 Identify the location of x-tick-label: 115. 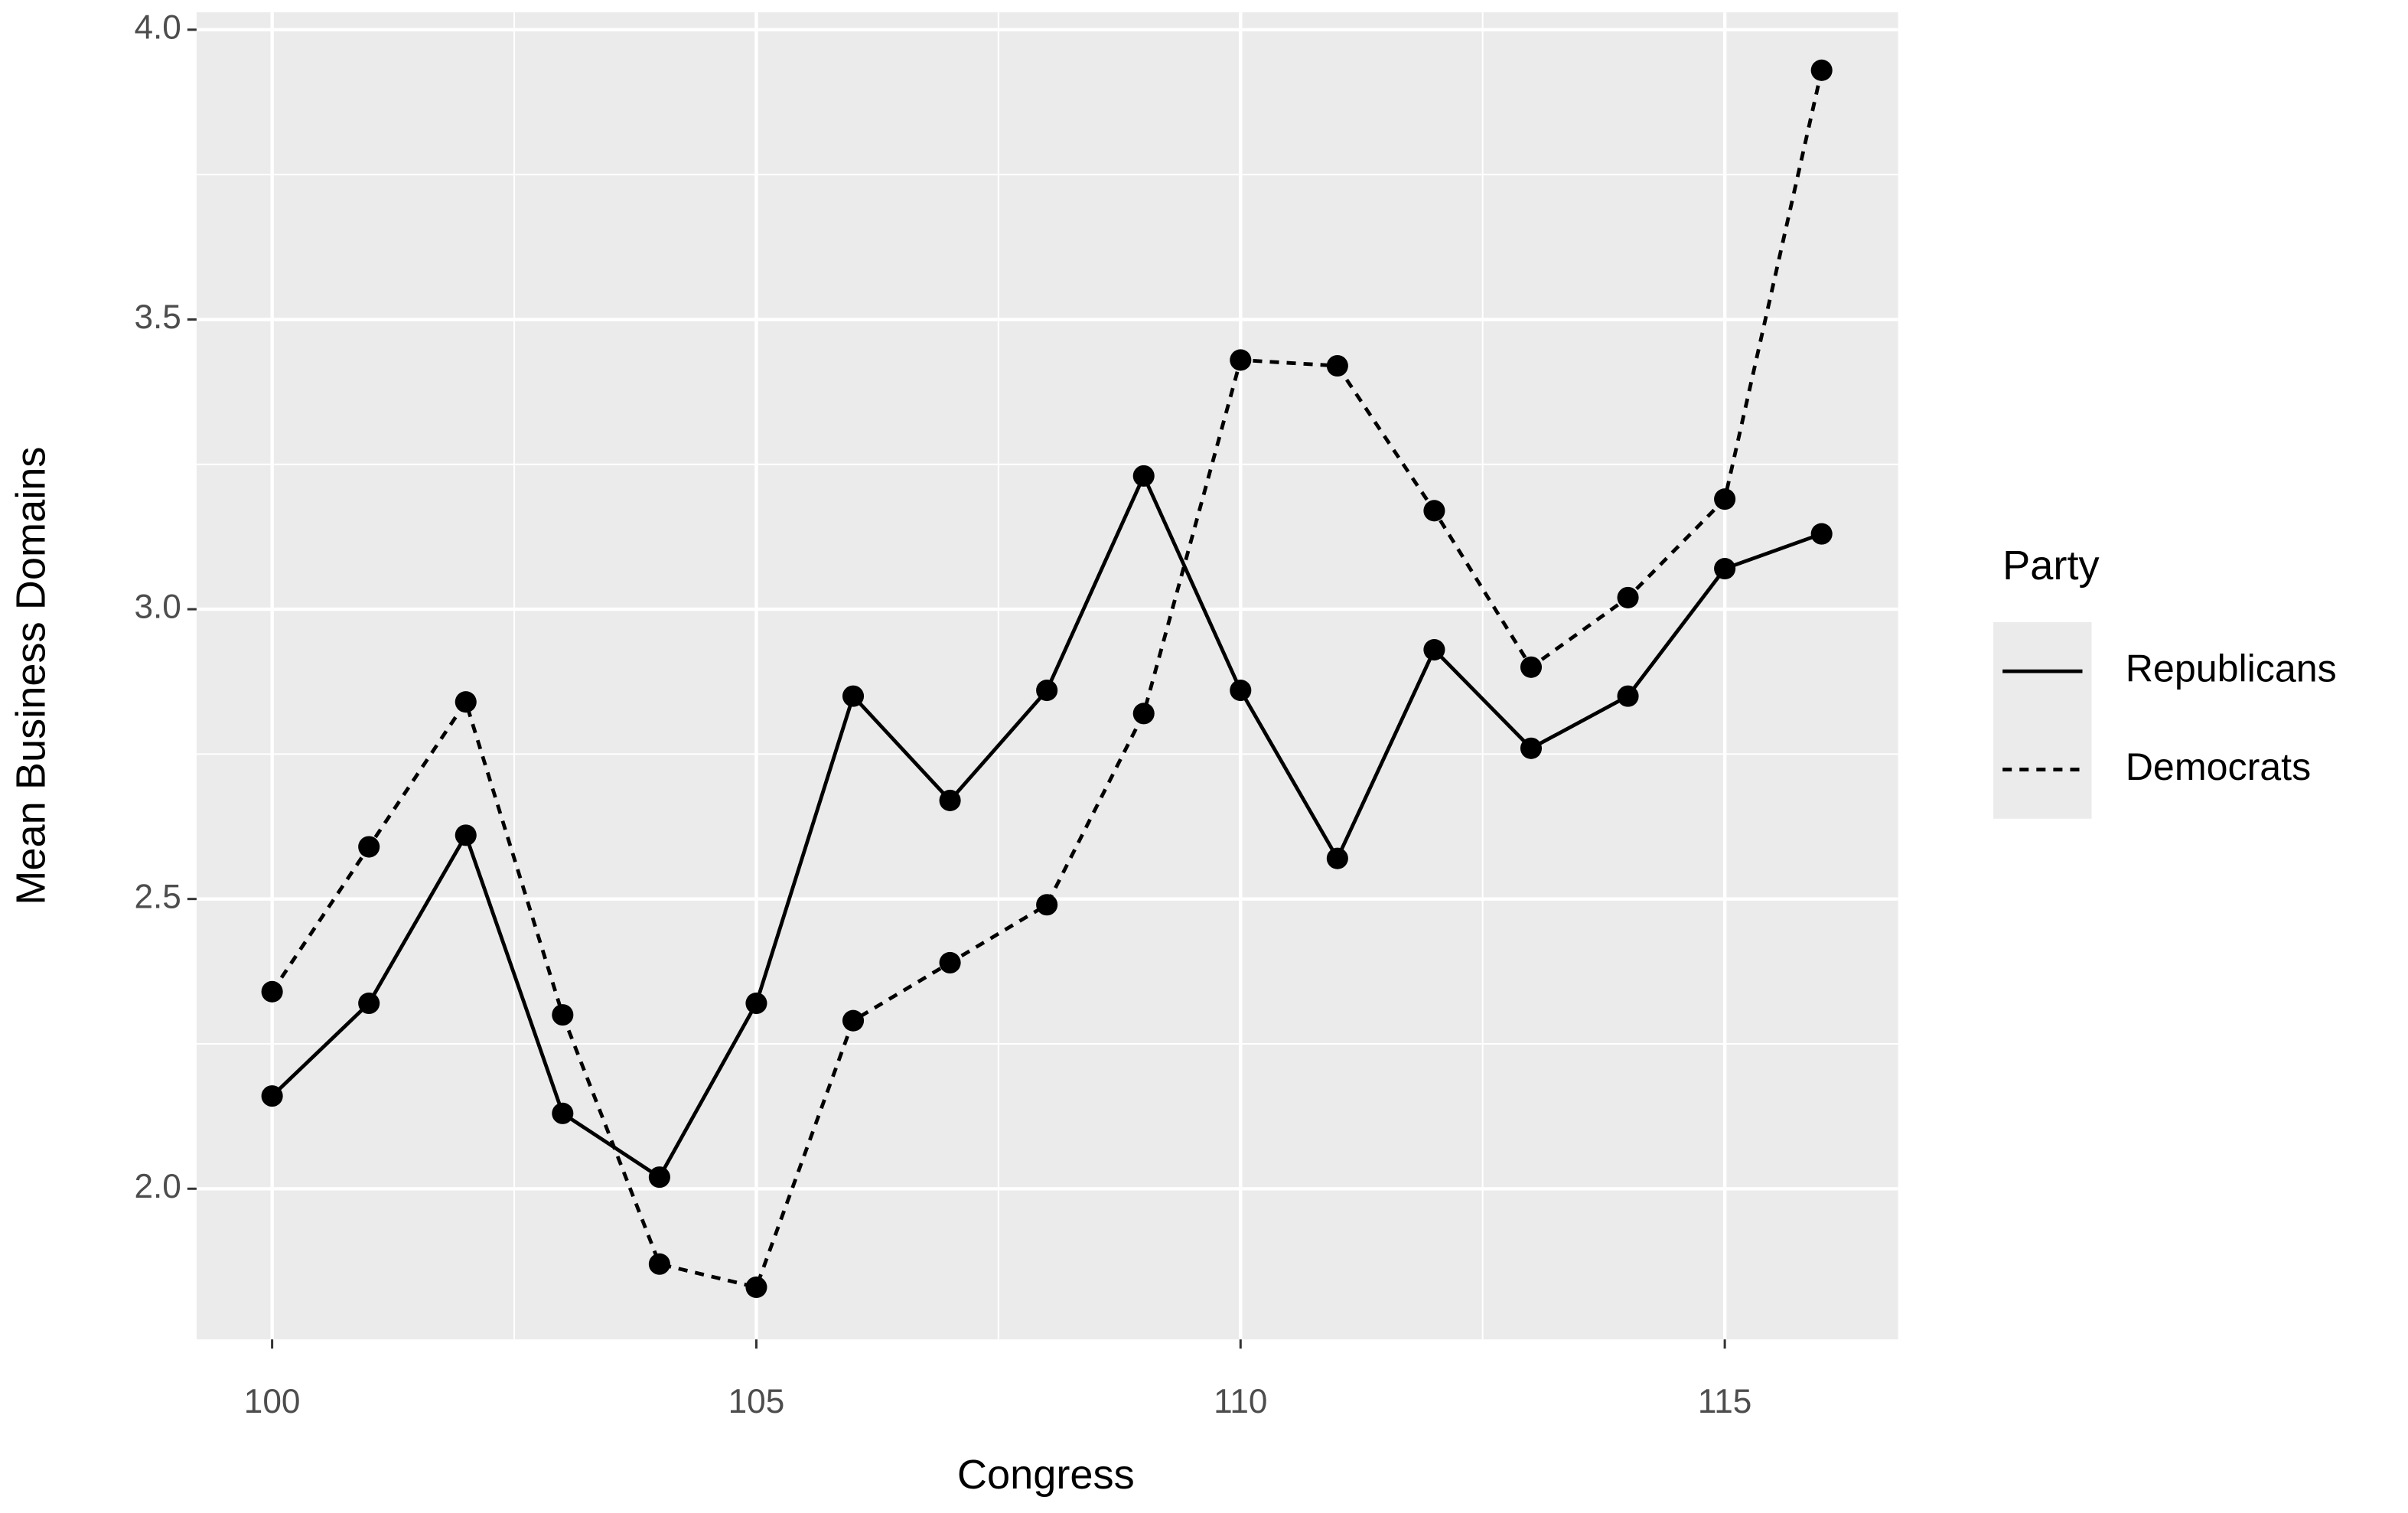
(1725, 1401).